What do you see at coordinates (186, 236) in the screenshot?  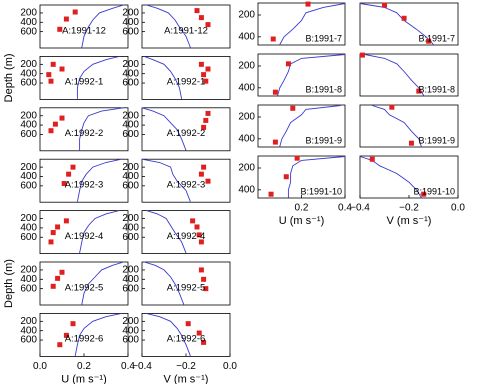 I see `panel-label: A:1992-4` at bounding box center [186, 236].